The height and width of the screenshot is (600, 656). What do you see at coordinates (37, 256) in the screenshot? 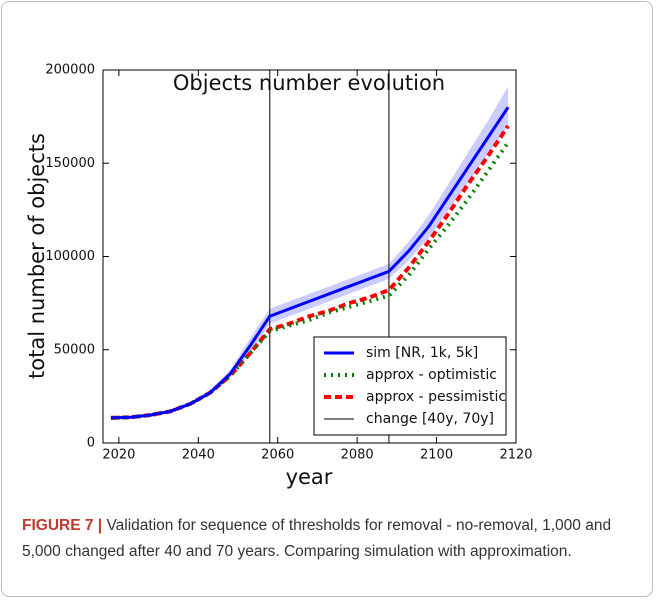
I see `y-axis-label: total number of objects` at bounding box center [37, 256].